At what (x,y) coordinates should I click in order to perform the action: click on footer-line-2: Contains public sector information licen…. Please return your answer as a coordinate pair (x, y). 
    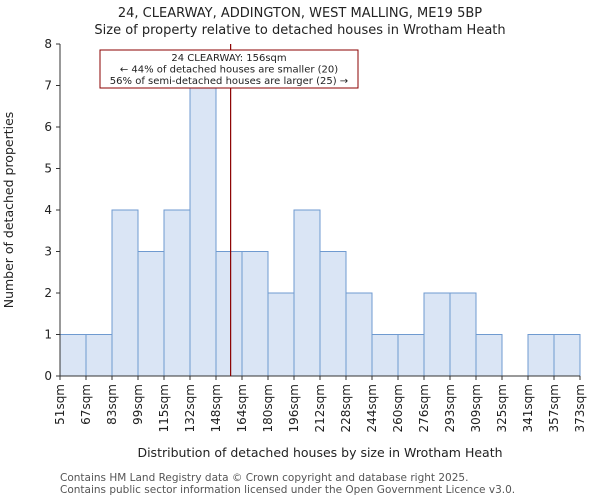
    Looking at the image, I should click on (288, 490).